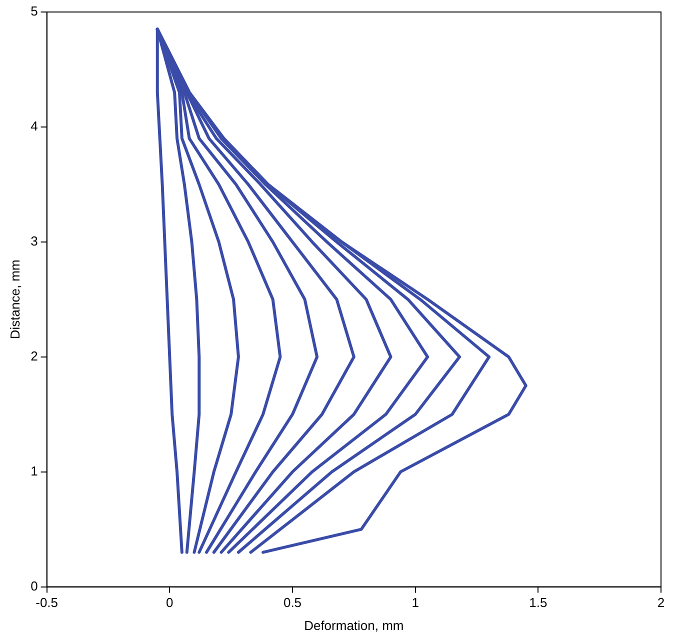 This screenshot has width=679, height=640. What do you see at coordinates (34, 356) in the screenshot?
I see `y-tick-label: 2` at bounding box center [34, 356].